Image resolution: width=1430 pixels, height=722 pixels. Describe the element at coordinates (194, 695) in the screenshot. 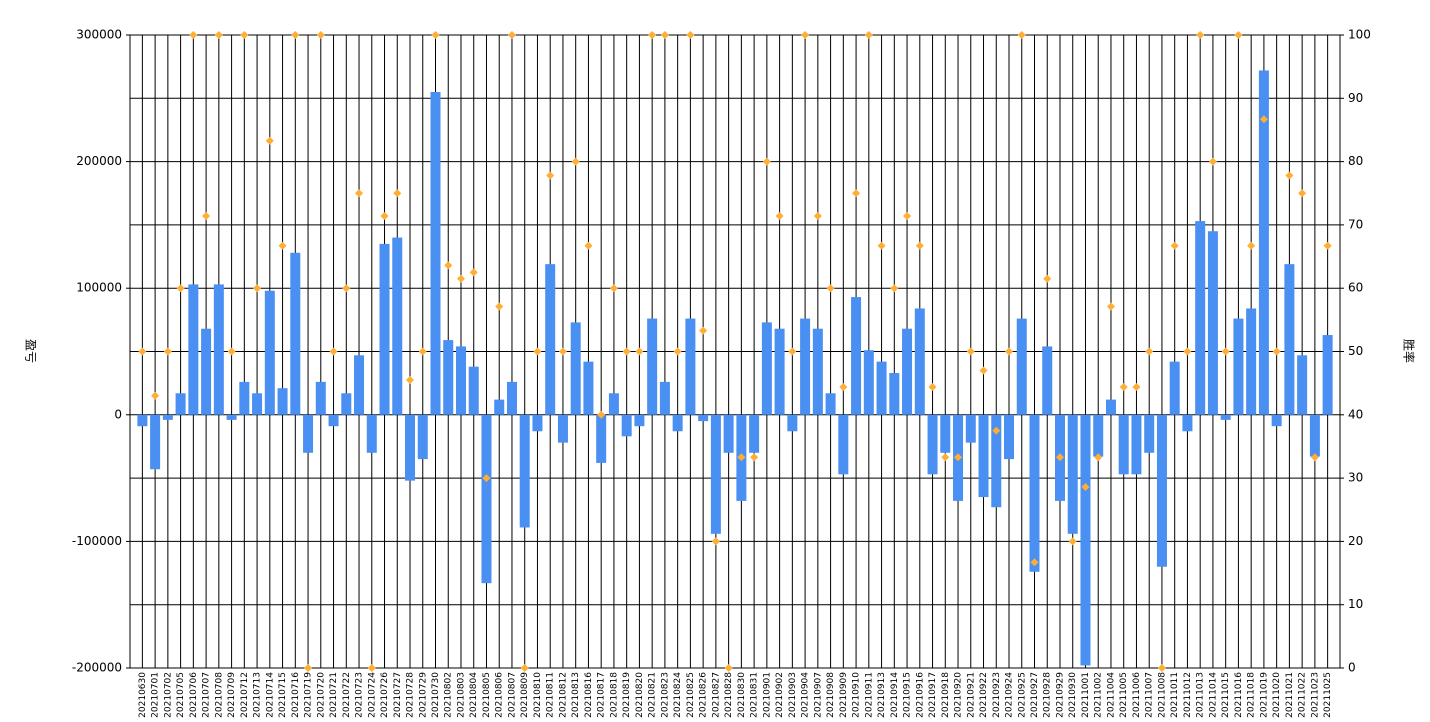

I see `x-tick-label: 20210706` at that location.